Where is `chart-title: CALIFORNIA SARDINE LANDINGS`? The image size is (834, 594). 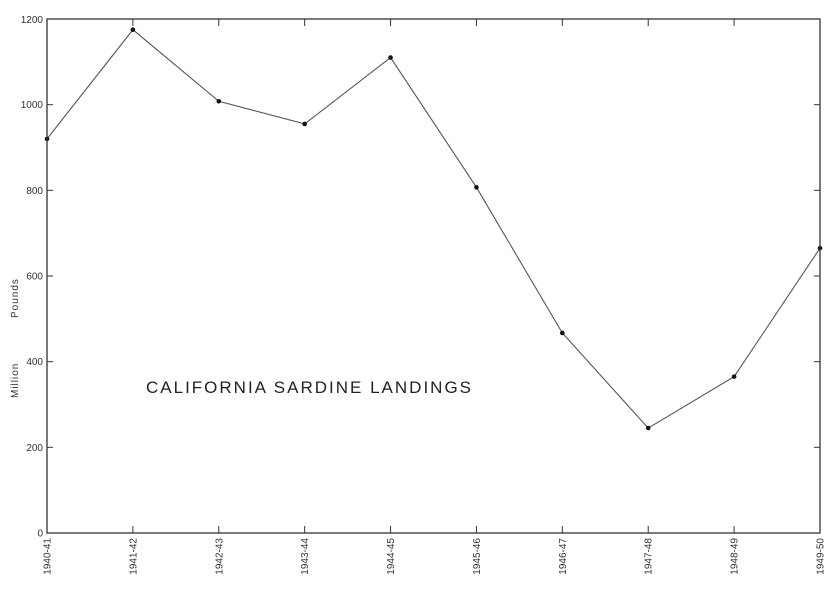 chart-title: CALIFORNIA SARDINE LANDINGS is located at coordinates (309, 387).